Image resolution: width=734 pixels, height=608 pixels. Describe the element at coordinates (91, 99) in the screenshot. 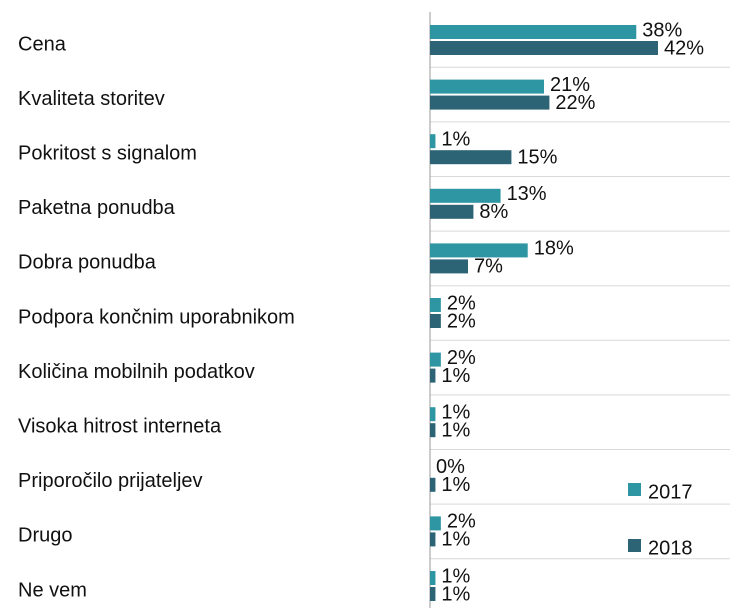

I see `category-label: Kvaliteta storitev` at that location.